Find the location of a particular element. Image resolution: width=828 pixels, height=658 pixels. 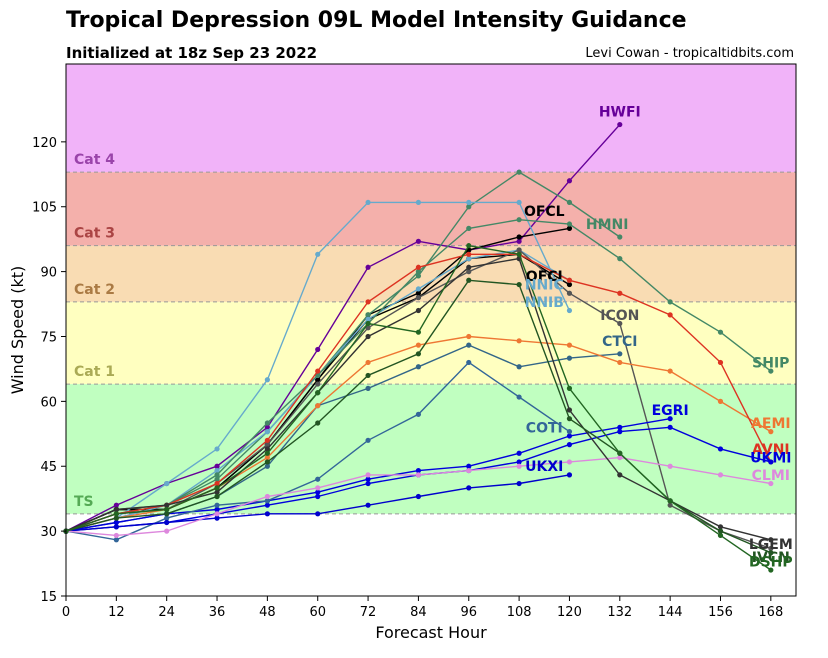

x-tick-label: 0 is located at coordinates (66, 612).